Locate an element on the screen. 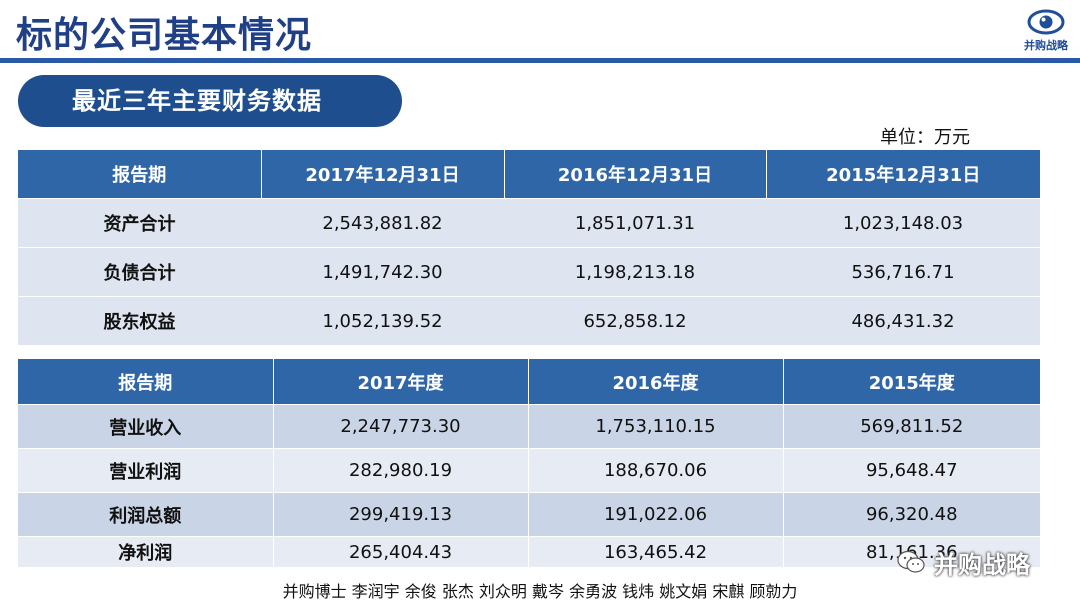  table-row: 股东权益 1,052,139.52 652,858.12 486,431.32 is located at coordinates (529, 320).